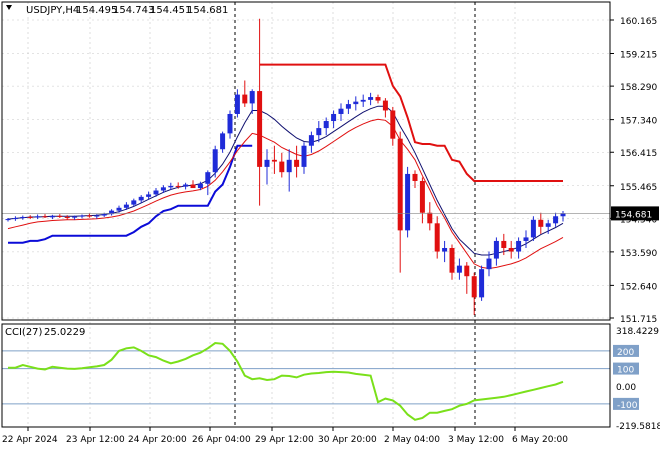 Image resolution: width=660 pixels, height=454 pixels. I want to click on cci-tick-label: 0.00, so click(626, 388).